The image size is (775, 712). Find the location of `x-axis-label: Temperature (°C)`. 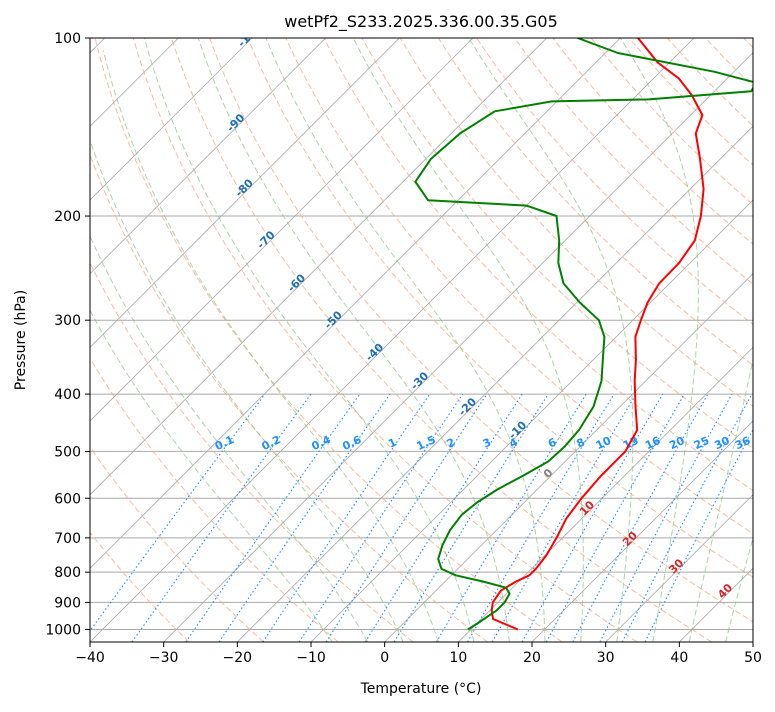

x-axis-label: Temperature (°C) is located at coordinates (421, 689).